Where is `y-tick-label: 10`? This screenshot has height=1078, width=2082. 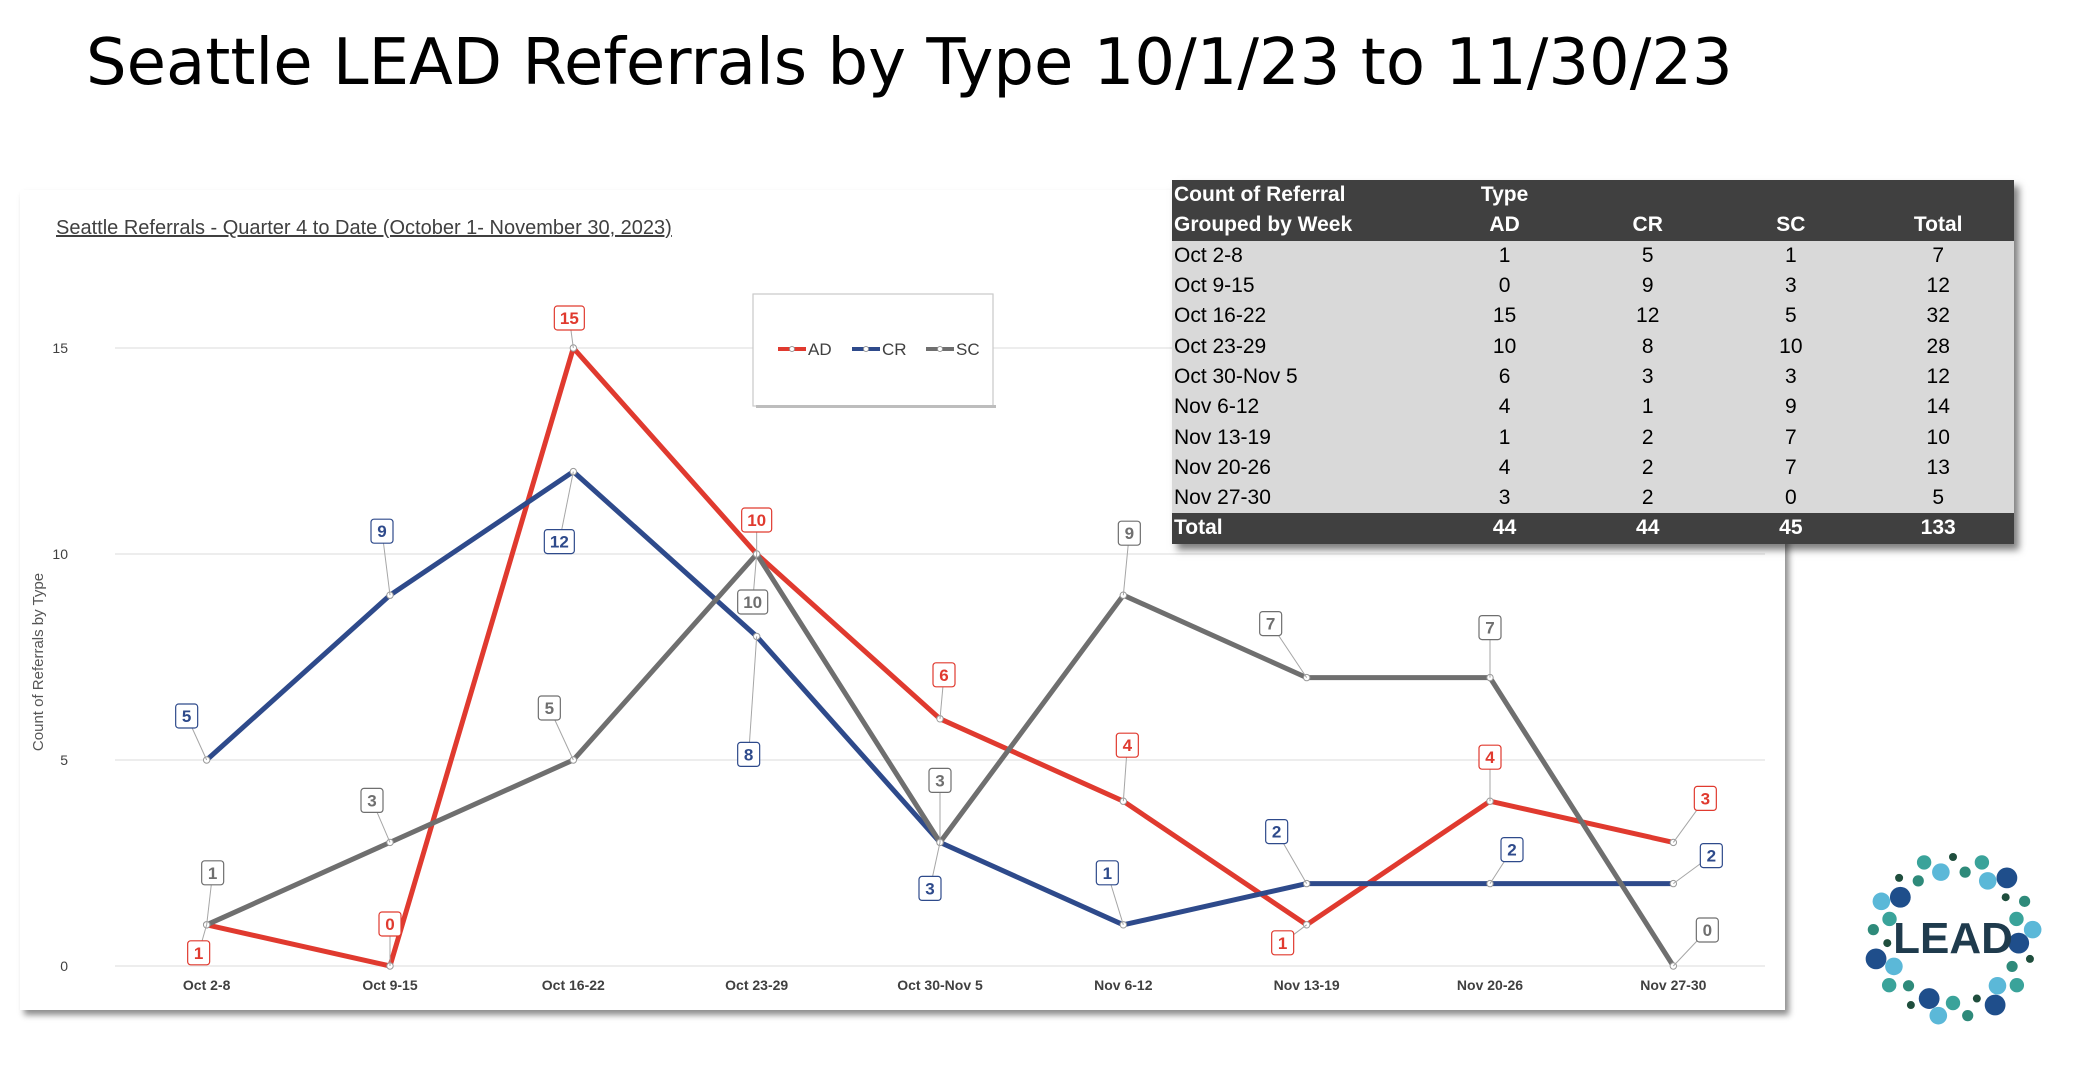
y-tick-label: 10 is located at coordinates (60, 554).